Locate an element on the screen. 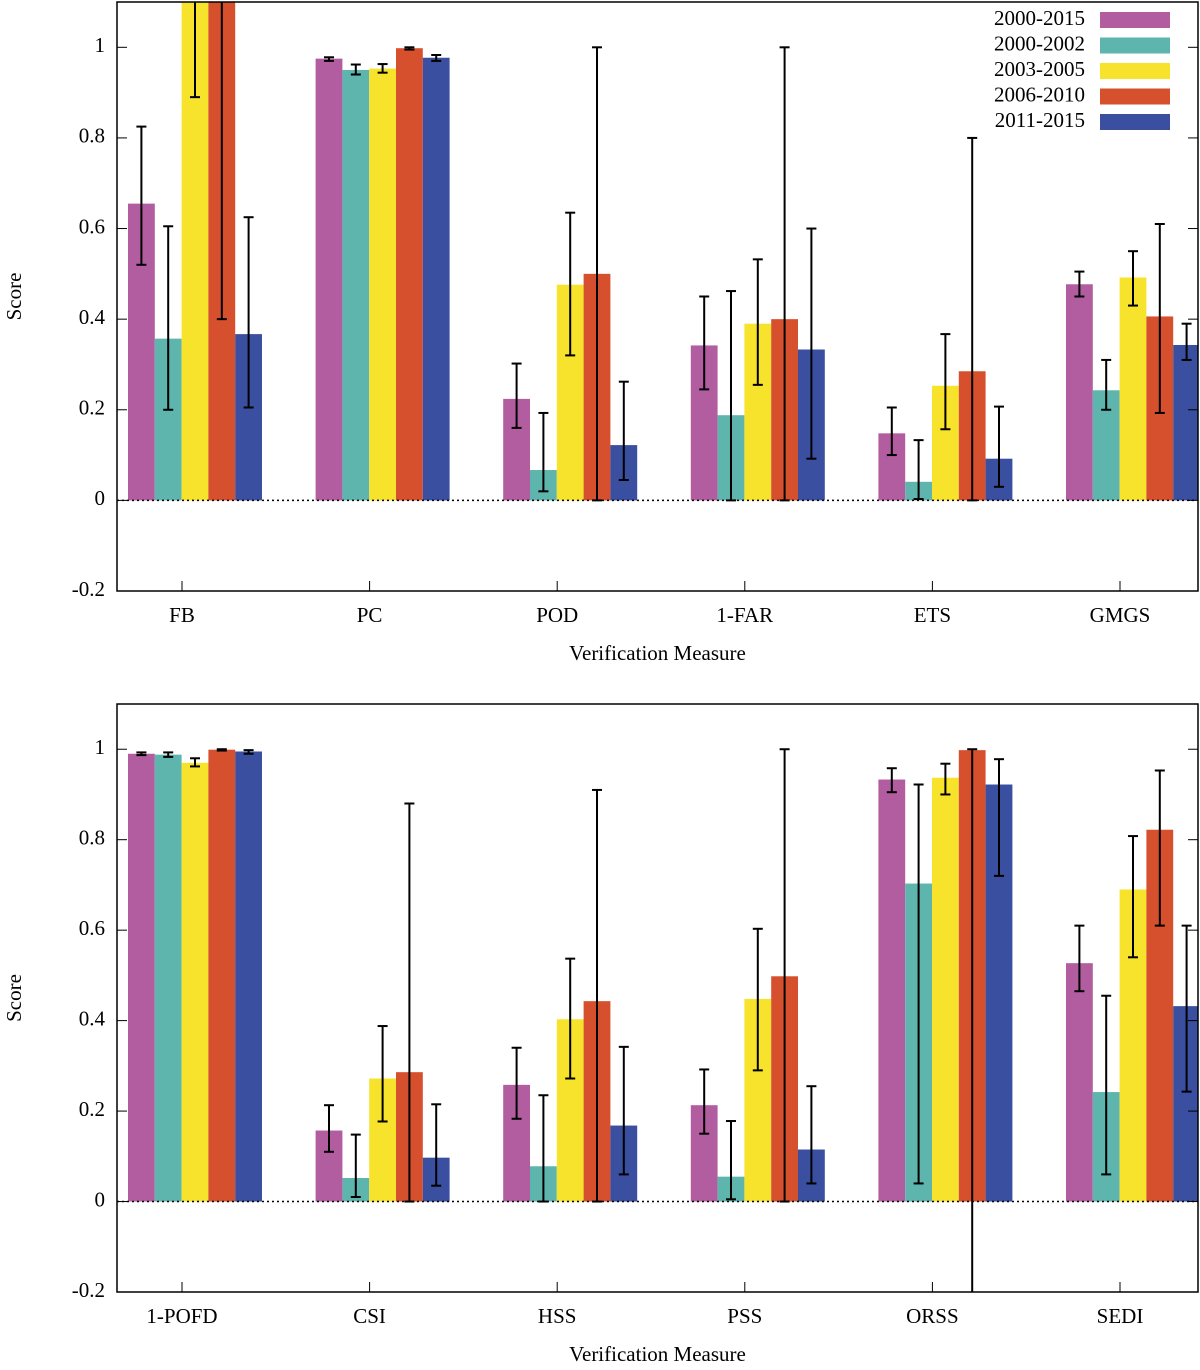 This screenshot has height=1370, width=1200. x-tick-label: ORSS is located at coordinates (932, 1316).